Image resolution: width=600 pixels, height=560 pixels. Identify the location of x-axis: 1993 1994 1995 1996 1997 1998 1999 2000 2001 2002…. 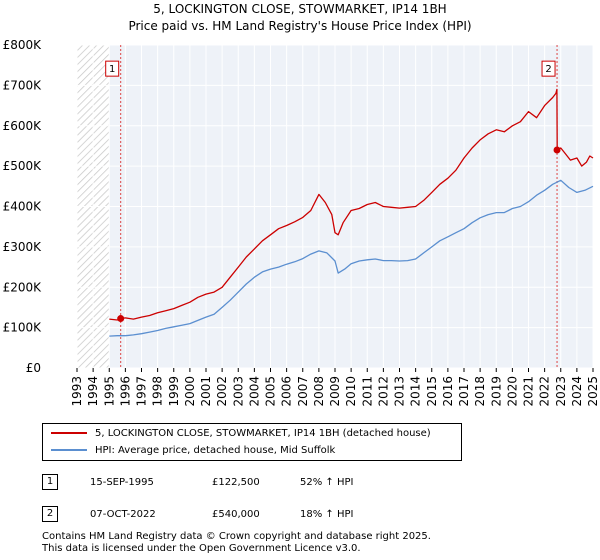
(335, 387).